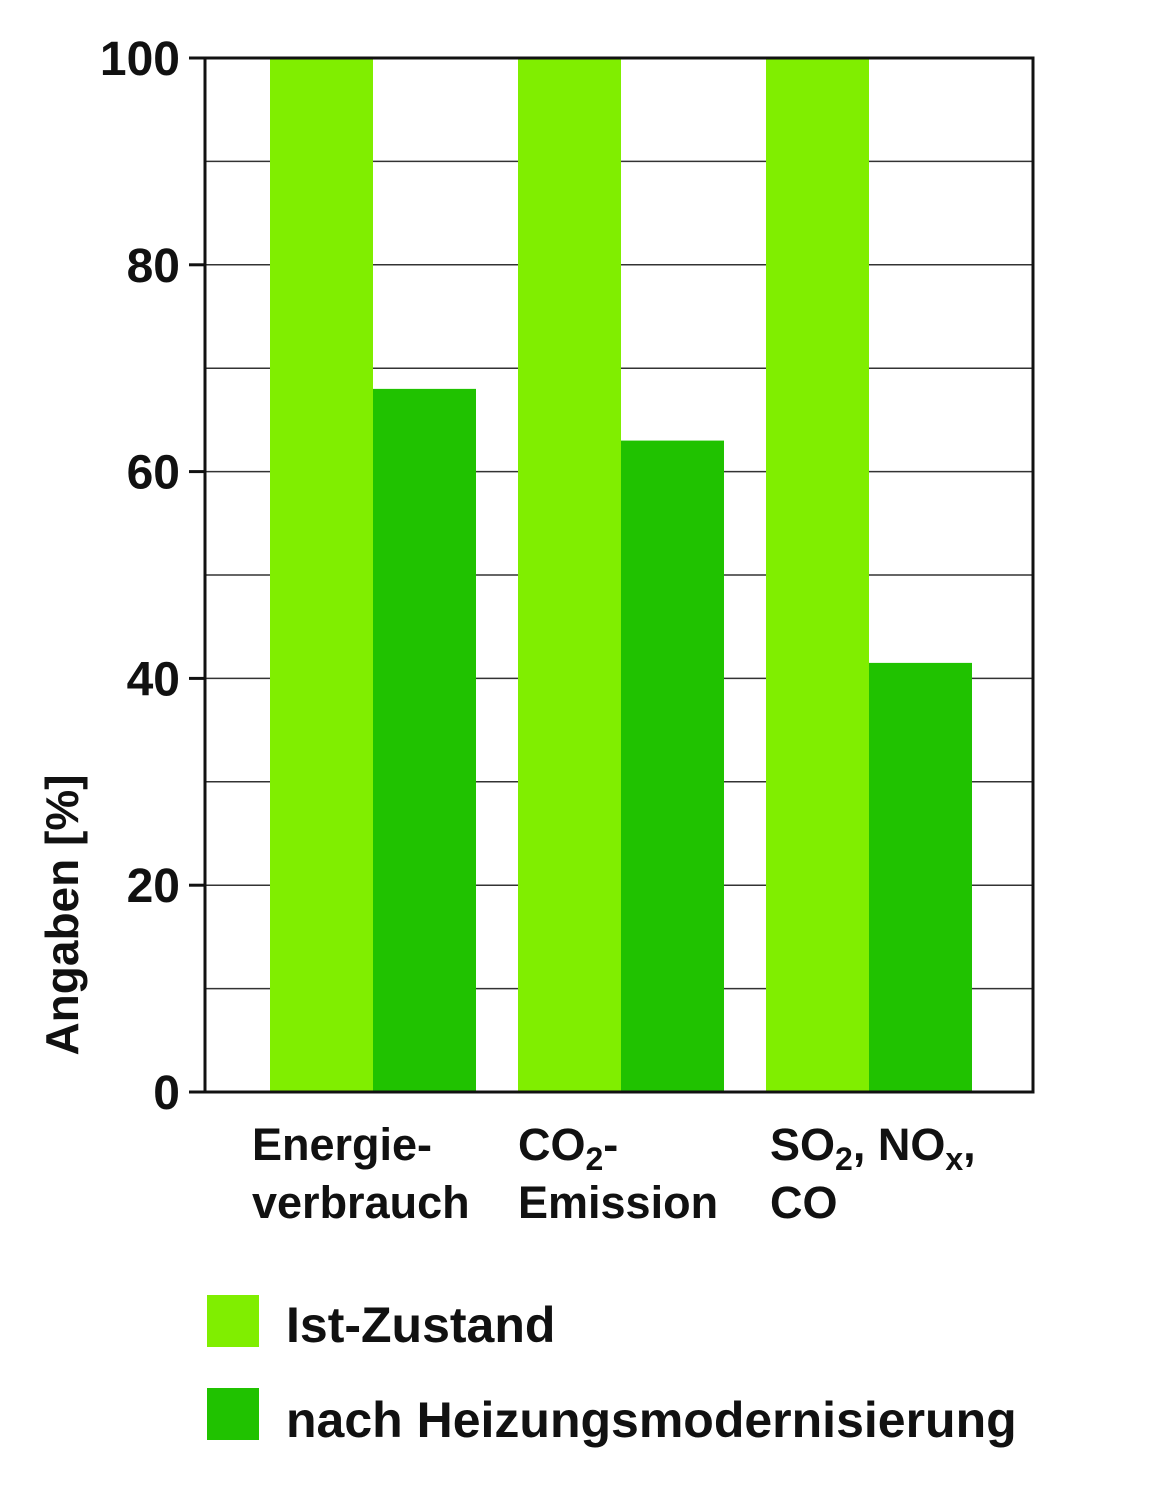 This screenshot has height=1500, width=1167. I want to click on bar-series0-cat1, so click(569, 575).